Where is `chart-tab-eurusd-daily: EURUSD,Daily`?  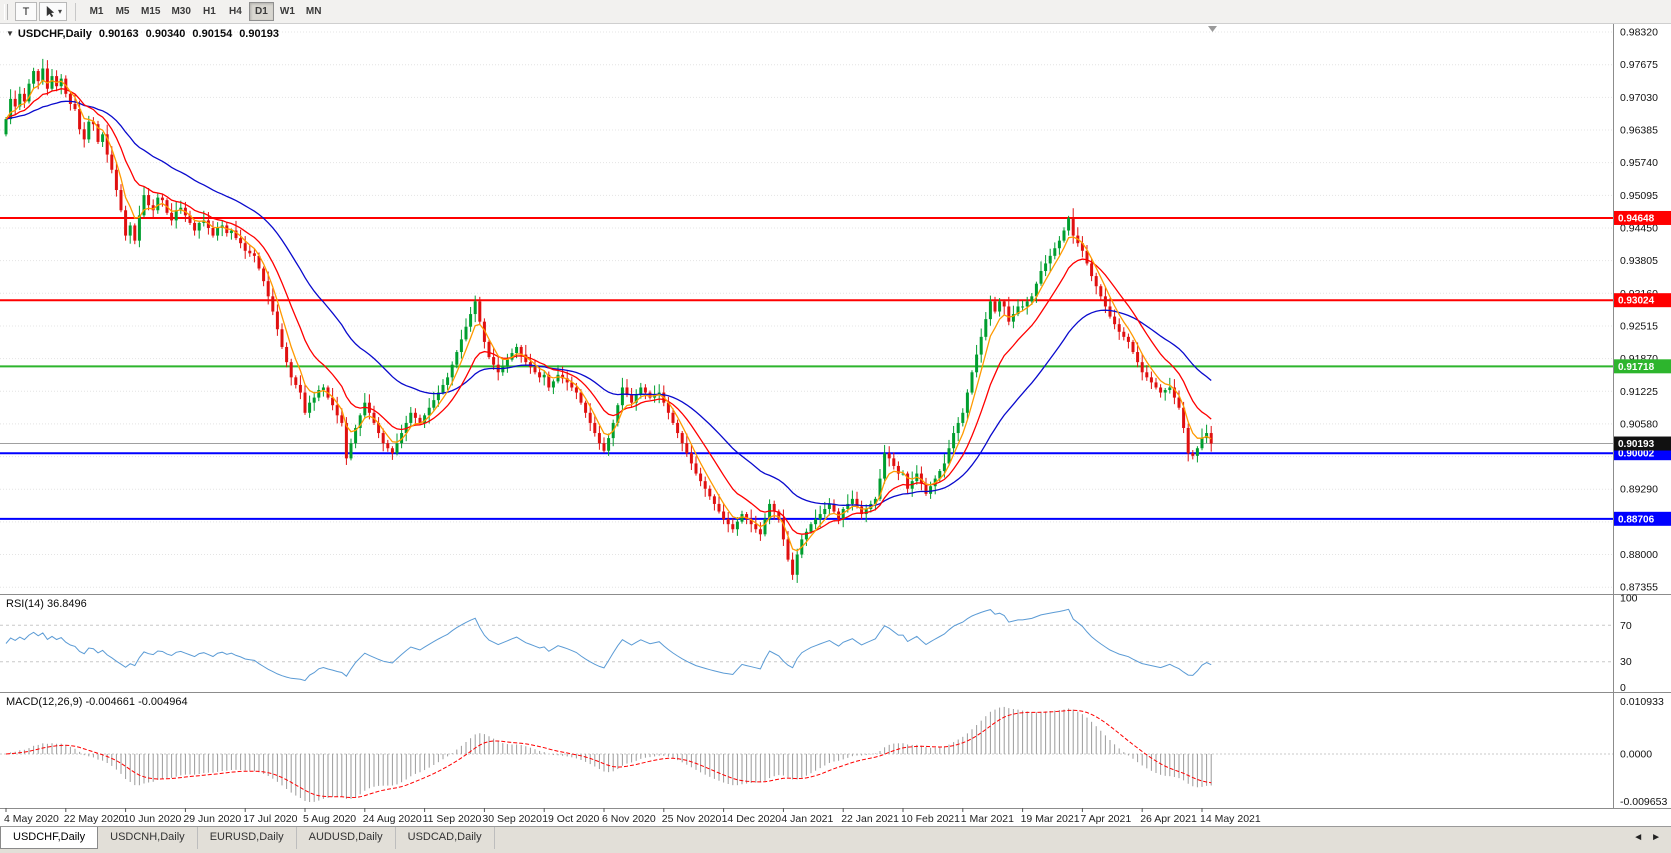
chart-tab-eurusd-daily: EURUSD,Daily is located at coordinates (247, 838).